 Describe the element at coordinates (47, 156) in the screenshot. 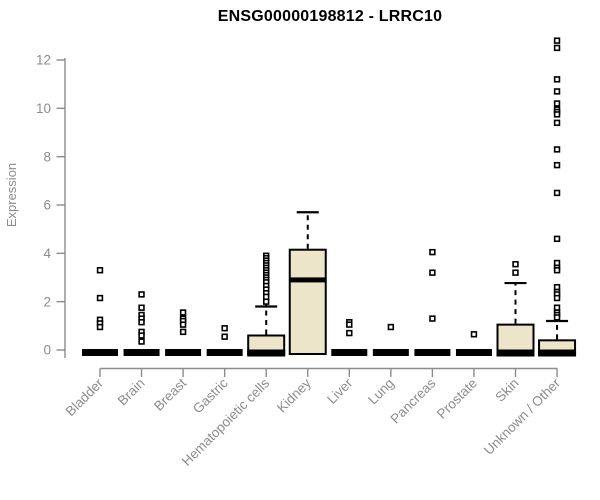

I see `y-tick-label: 8` at that location.